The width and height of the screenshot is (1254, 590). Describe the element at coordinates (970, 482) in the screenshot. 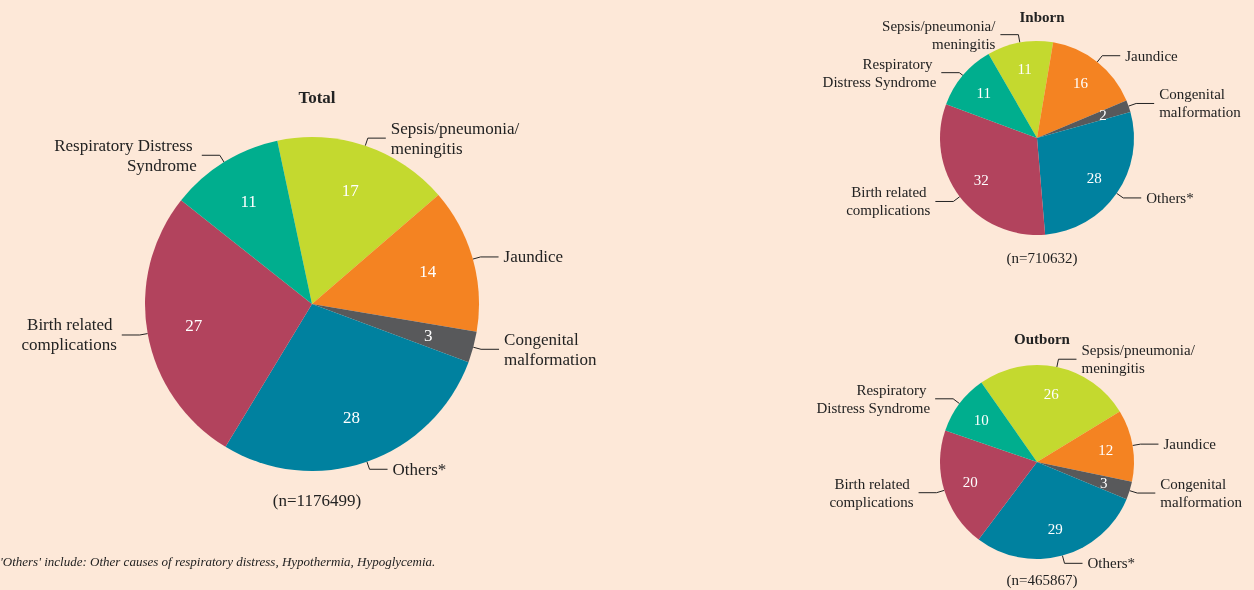

I see `data-label: 20` at that location.